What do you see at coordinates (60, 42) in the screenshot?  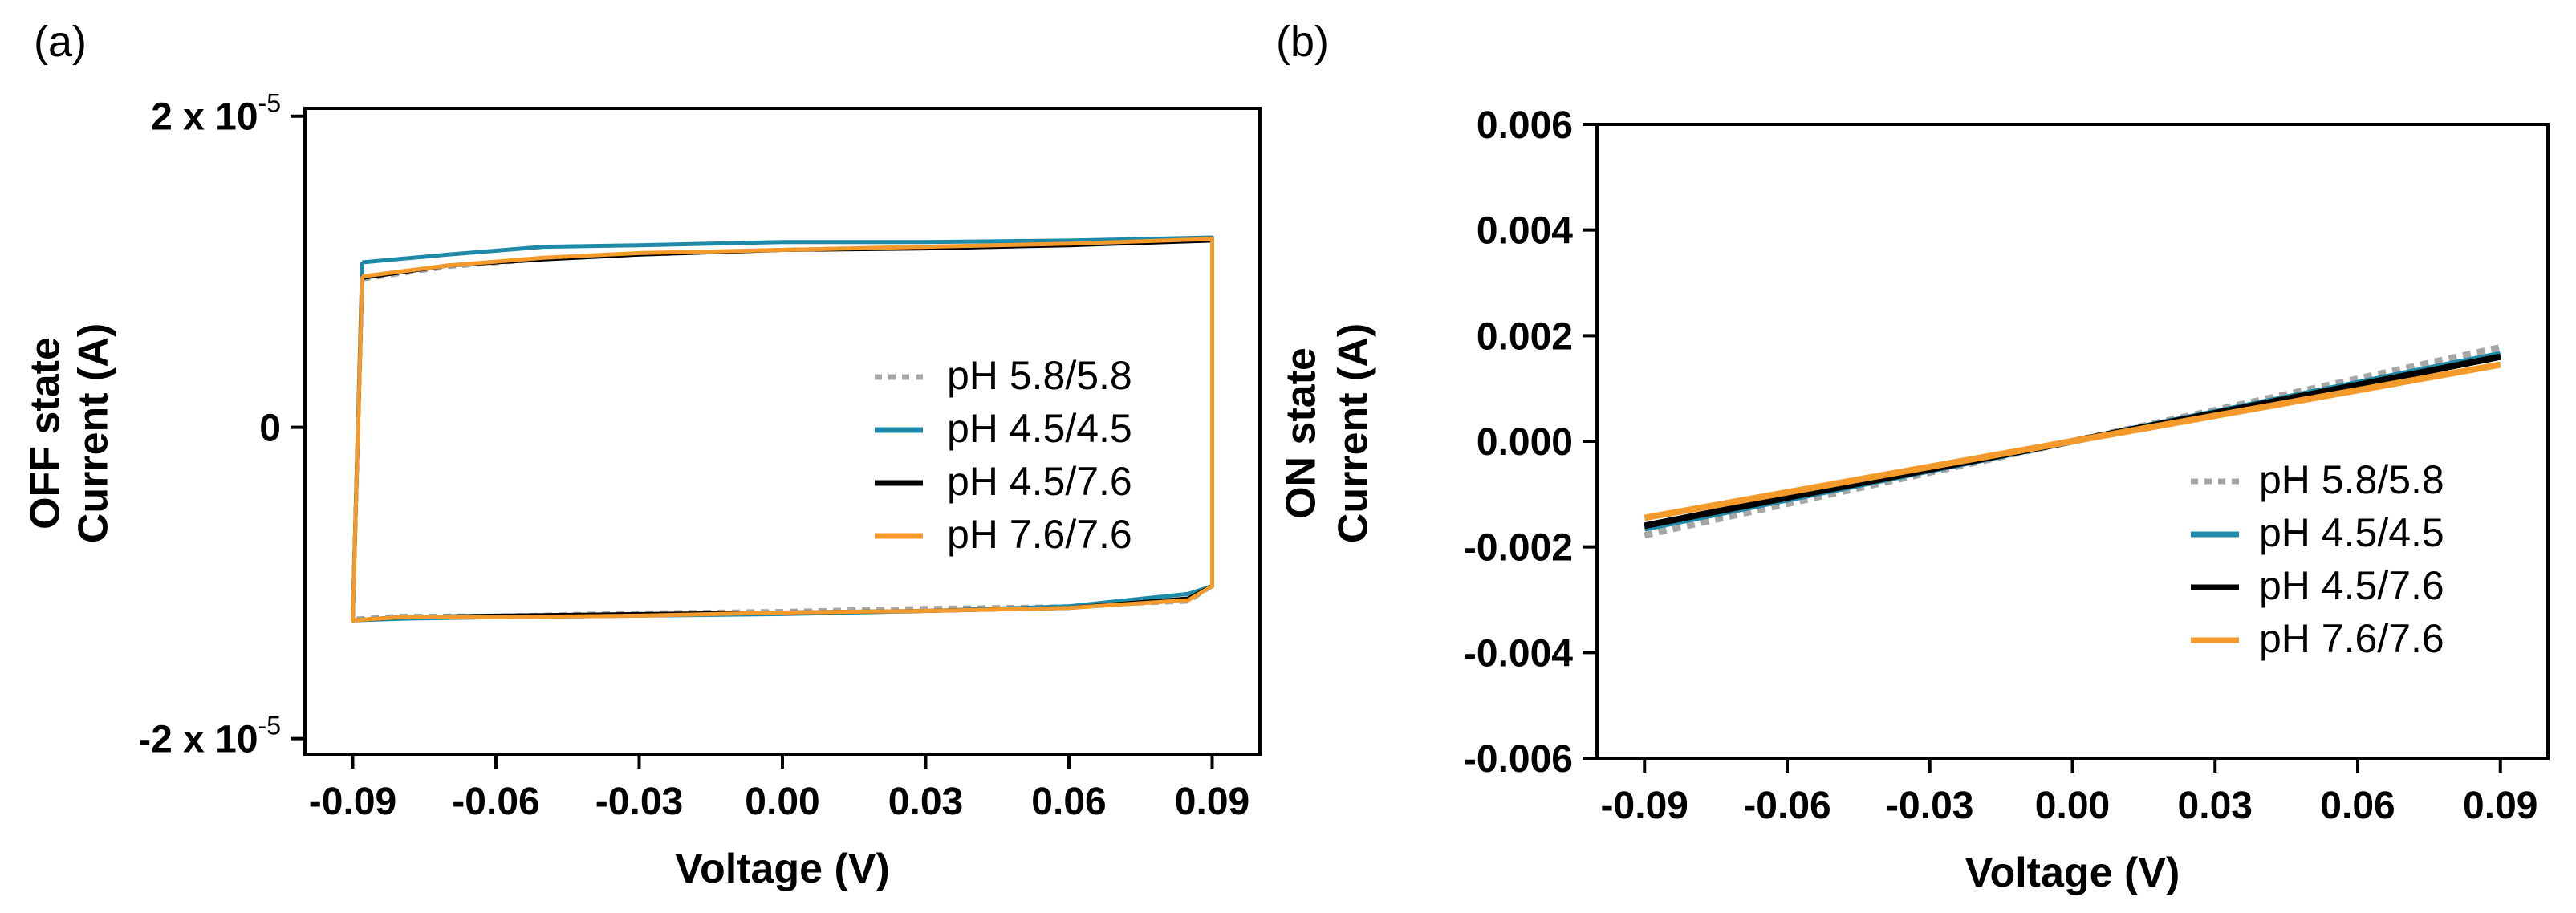 I see `panel-label: (a)` at bounding box center [60, 42].